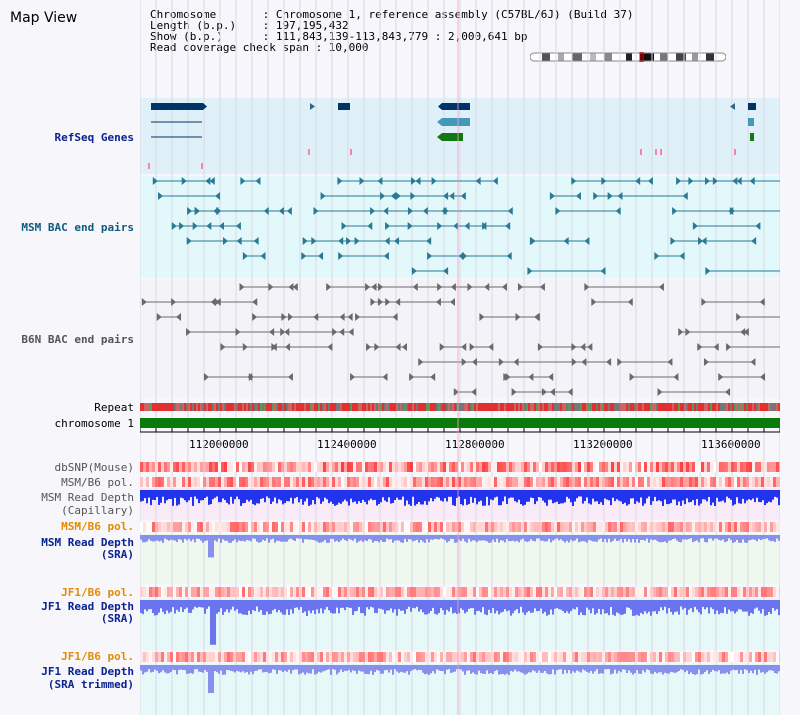  What do you see at coordinates (466, 226) in the screenshot?
I see `msm-bac-pairs` at bounding box center [466, 226].